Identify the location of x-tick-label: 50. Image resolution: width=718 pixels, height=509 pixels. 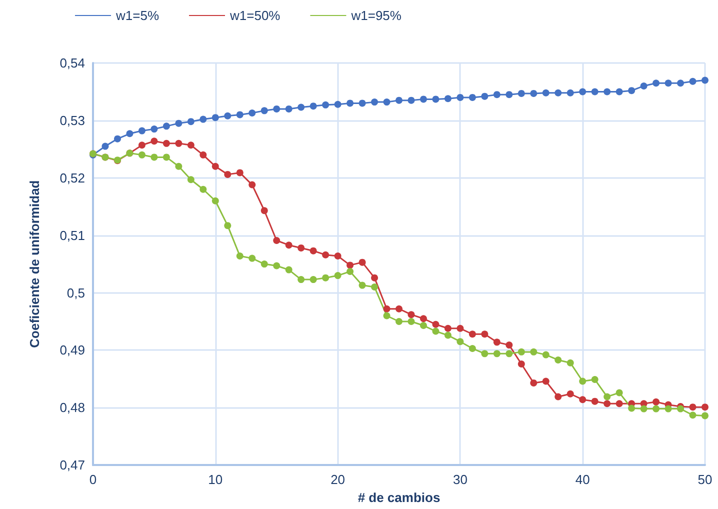
(705, 480).